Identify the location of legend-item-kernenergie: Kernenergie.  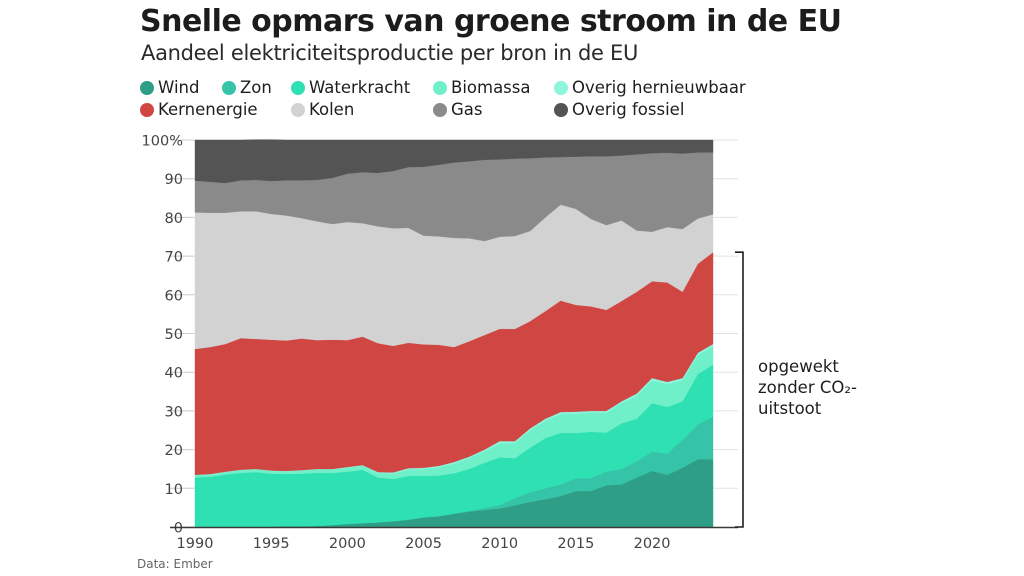
(199, 109).